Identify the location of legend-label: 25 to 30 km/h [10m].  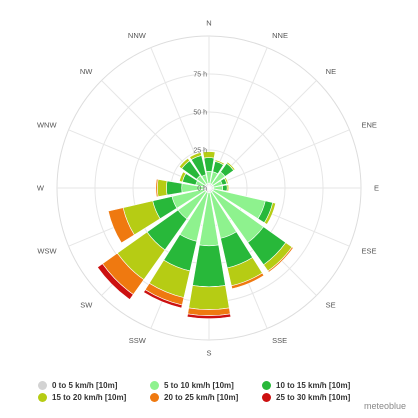
(313, 397).